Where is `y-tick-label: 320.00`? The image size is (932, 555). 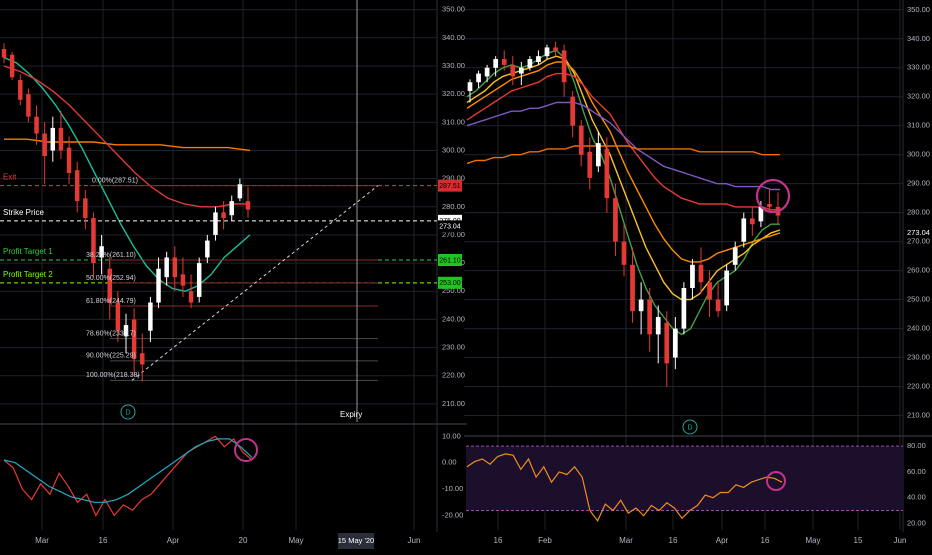 y-tick-label: 320.00 is located at coordinates (453, 93).